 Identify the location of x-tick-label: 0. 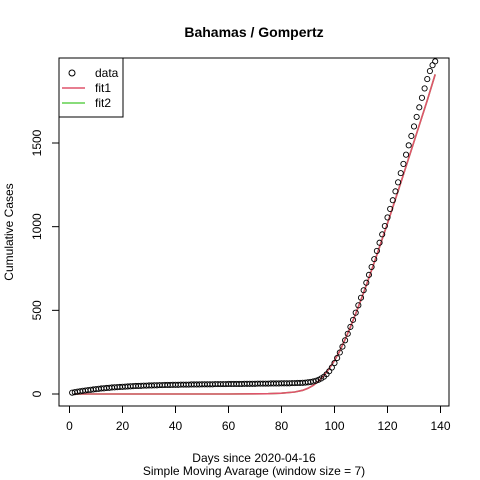
(69, 426).